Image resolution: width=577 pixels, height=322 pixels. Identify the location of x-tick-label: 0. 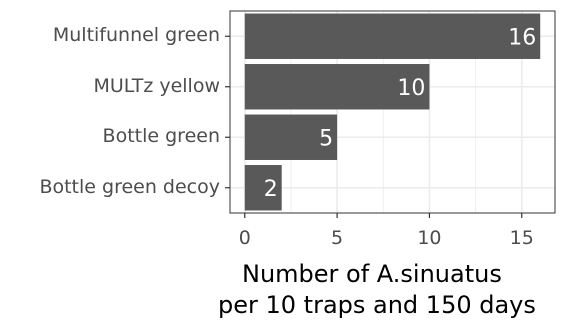
(244, 238).